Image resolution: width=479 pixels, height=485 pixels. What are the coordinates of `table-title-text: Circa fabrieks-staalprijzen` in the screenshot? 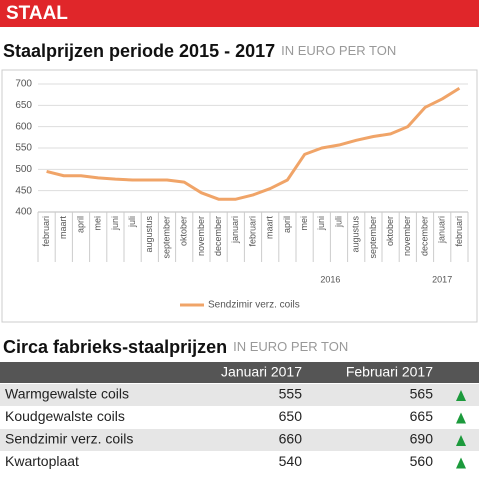 It's located at (115, 347).